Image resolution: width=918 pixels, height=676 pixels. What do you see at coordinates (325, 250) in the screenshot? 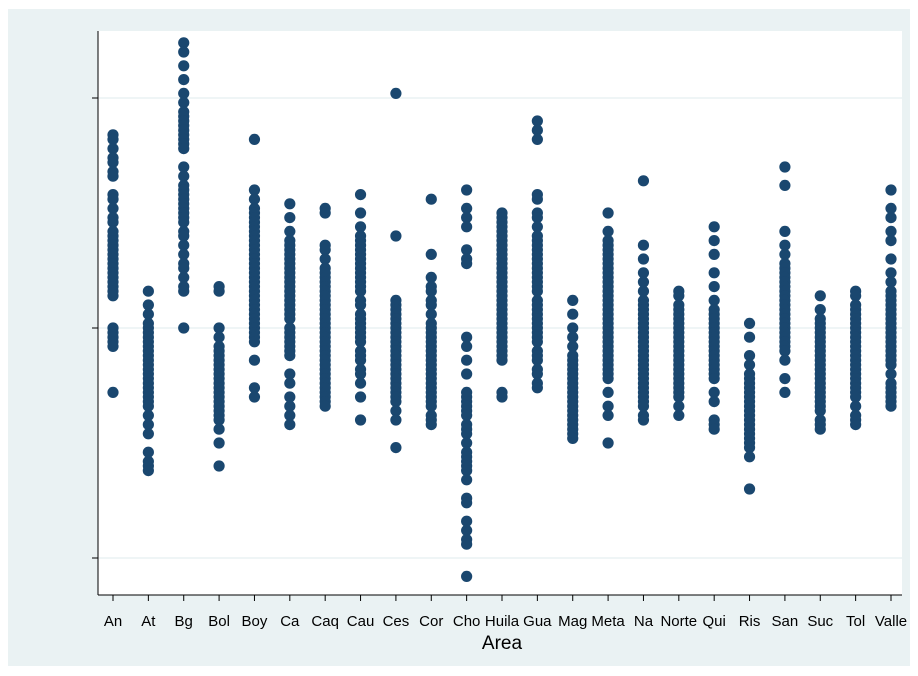
I see `data-point-caq` at bounding box center [325, 250].